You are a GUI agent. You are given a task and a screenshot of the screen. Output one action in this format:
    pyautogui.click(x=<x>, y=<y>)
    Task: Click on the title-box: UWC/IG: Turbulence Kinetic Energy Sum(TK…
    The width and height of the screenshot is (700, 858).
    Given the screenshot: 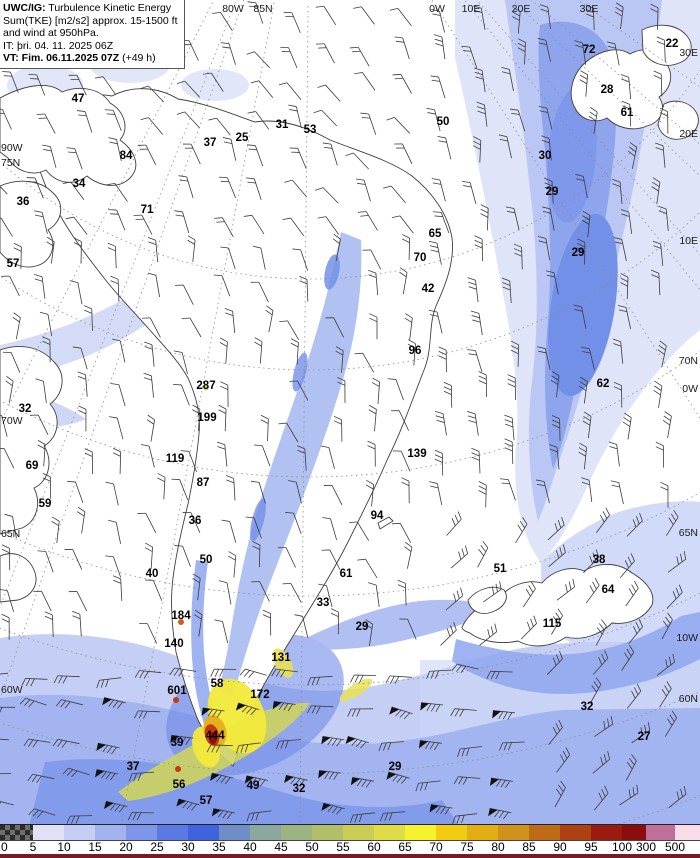 What is the action you would take?
    pyautogui.click(x=92, y=34)
    